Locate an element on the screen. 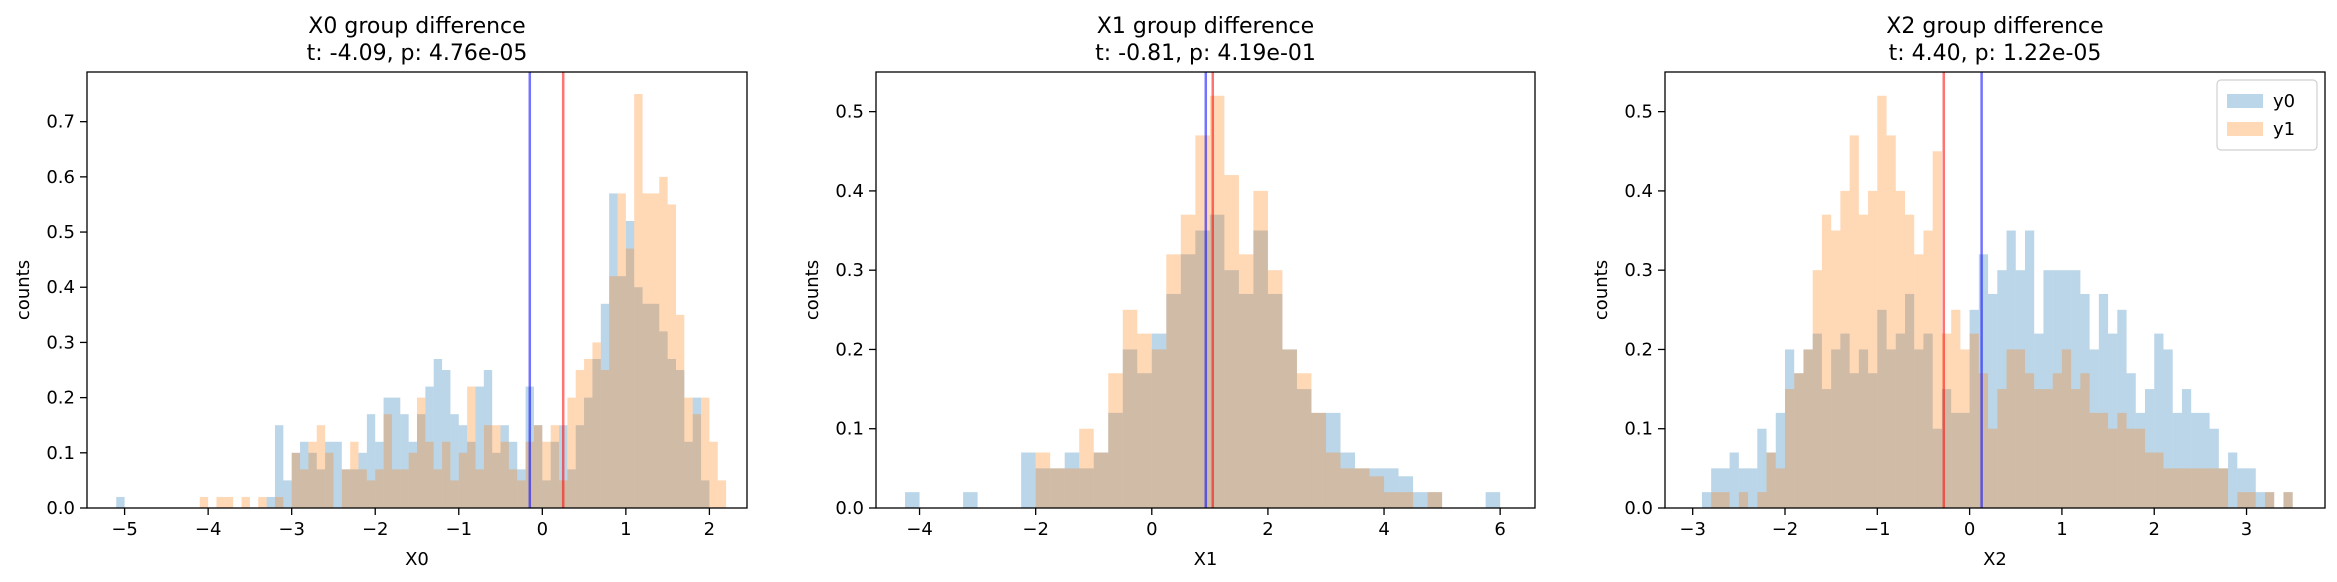 This screenshot has height=582, width=2337. legend-label-y0: y0 is located at coordinates (2284, 101).